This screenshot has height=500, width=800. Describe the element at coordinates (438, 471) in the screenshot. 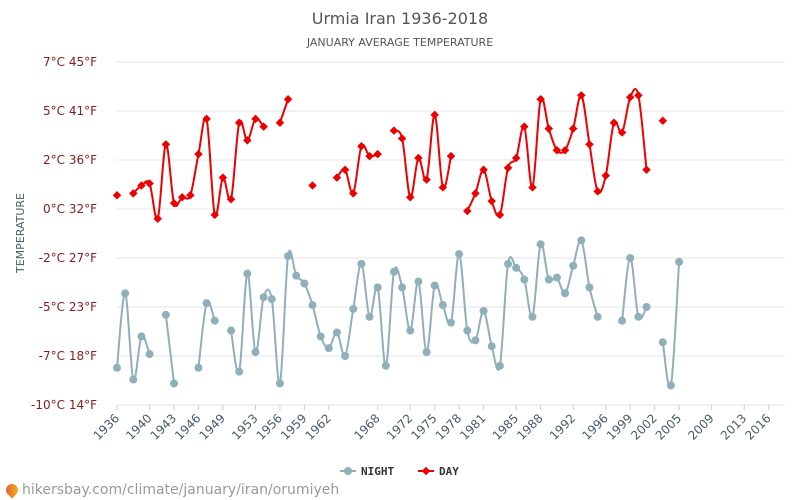

I see `legend-day: DAY` at that location.